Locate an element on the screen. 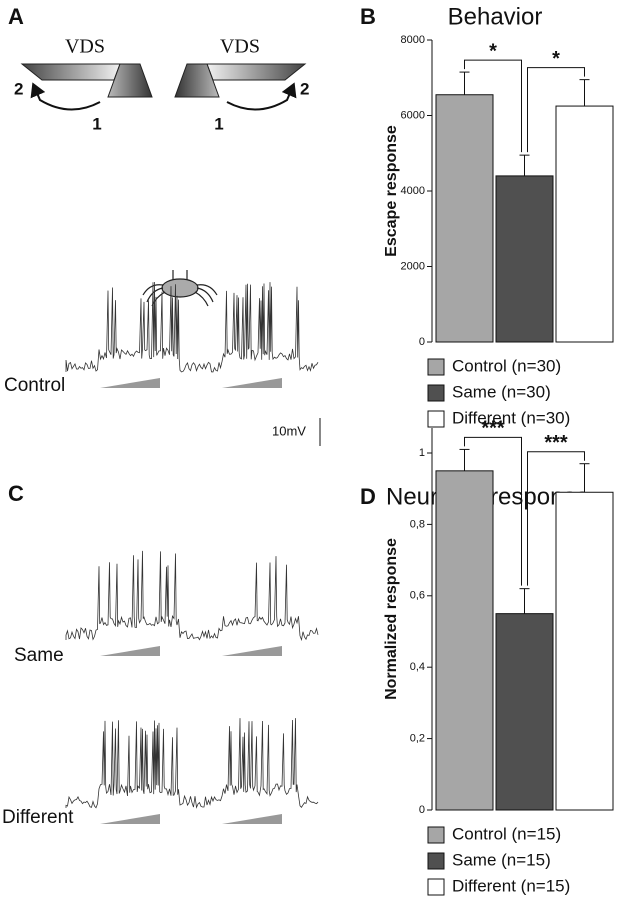  panel-letter: A is located at coordinates (16, 16).